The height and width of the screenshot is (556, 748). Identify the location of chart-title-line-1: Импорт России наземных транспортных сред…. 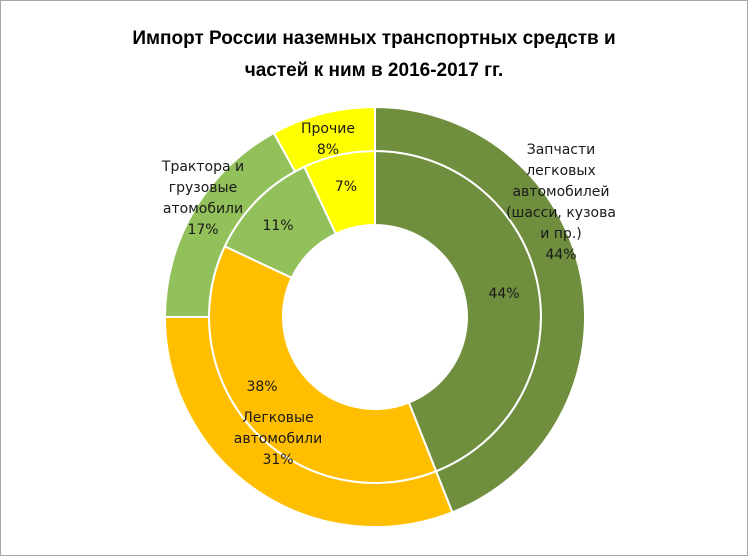
(374, 38).